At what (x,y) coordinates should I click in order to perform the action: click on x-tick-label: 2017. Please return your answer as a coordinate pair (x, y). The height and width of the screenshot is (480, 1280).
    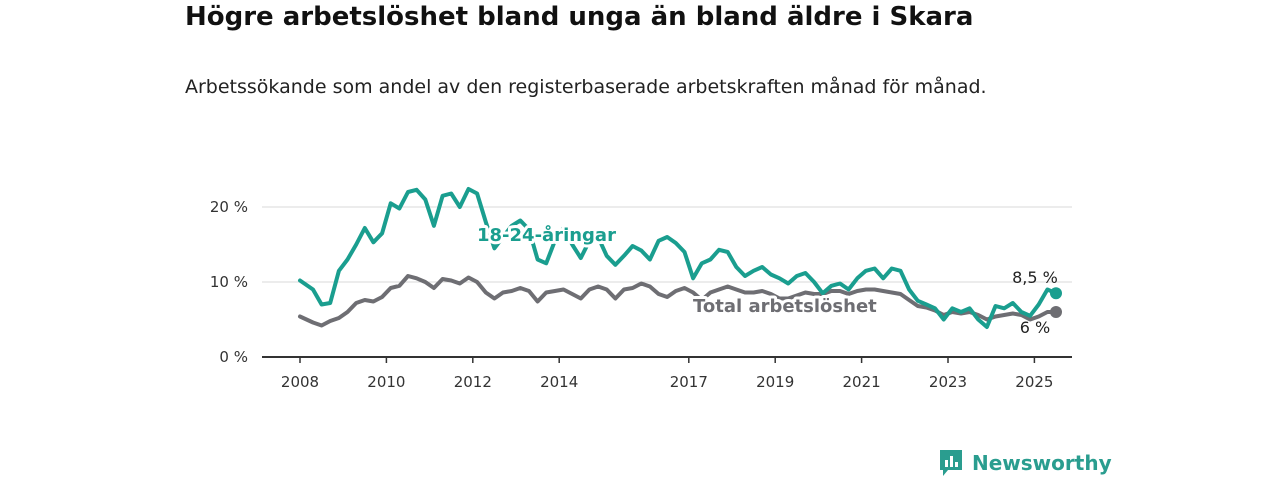
    Looking at the image, I should click on (689, 382).